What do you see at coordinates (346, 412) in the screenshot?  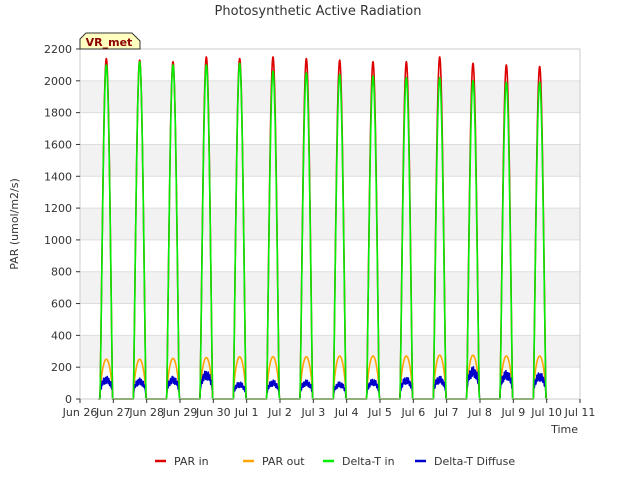 I see `x-tick-label: Jul 4` at bounding box center [346, 412].